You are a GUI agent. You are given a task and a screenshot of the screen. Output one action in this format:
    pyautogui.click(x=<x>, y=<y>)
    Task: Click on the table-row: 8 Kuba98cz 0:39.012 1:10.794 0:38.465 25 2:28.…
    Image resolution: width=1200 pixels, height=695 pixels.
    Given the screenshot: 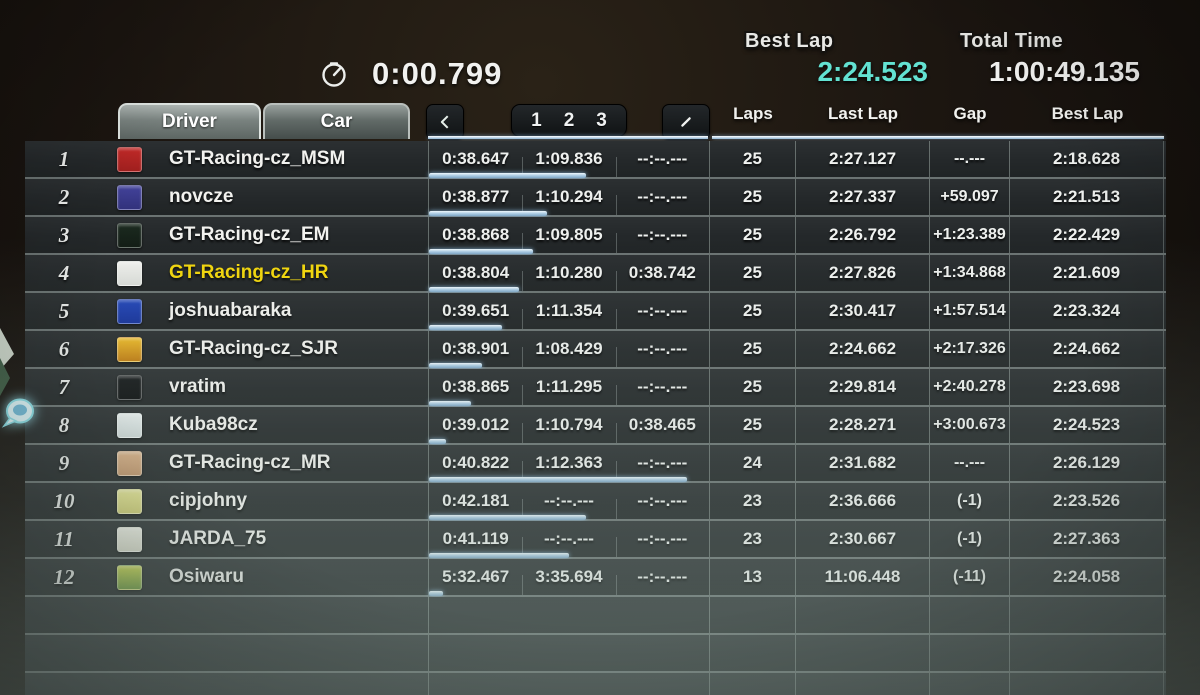 What is the action you would take?
    pyautogui.click(x=595, y=426)
    